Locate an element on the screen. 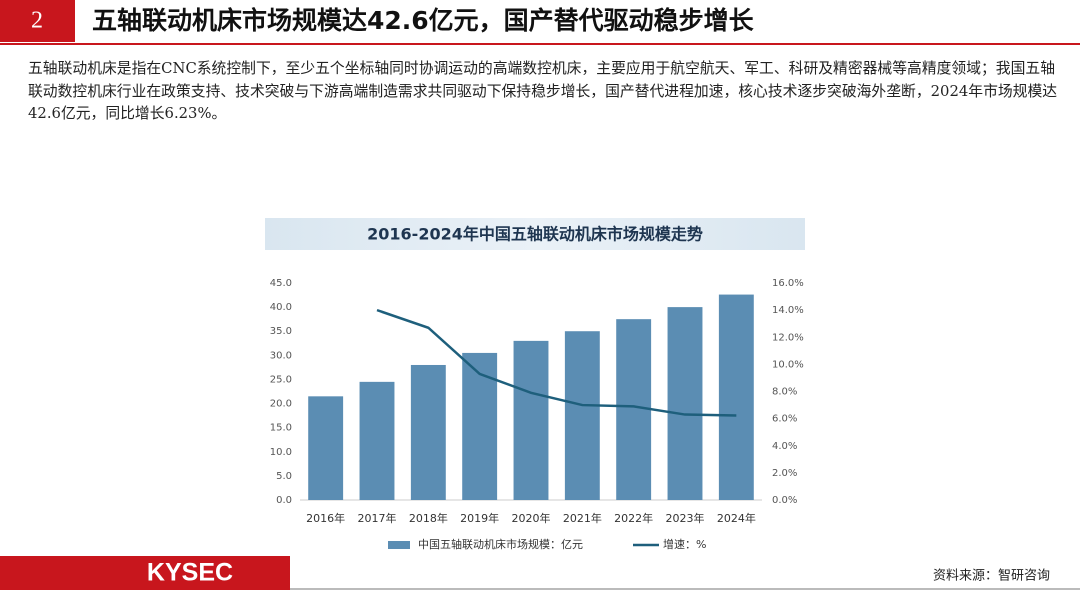 This screenshot has width=1080, height=607. slide-title: 五轴联动机床市场规模达42.6亿元，国产替代驱动稳步增长 is located at coordinates (423, 20).